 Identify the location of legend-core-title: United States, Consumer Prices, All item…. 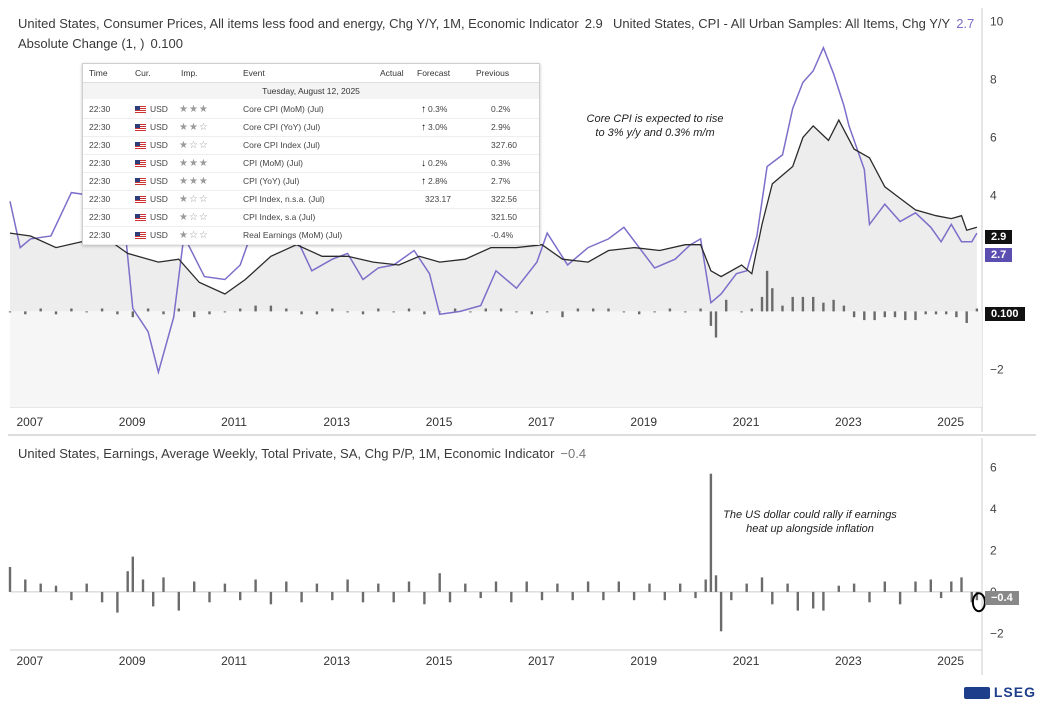
(298, 23).